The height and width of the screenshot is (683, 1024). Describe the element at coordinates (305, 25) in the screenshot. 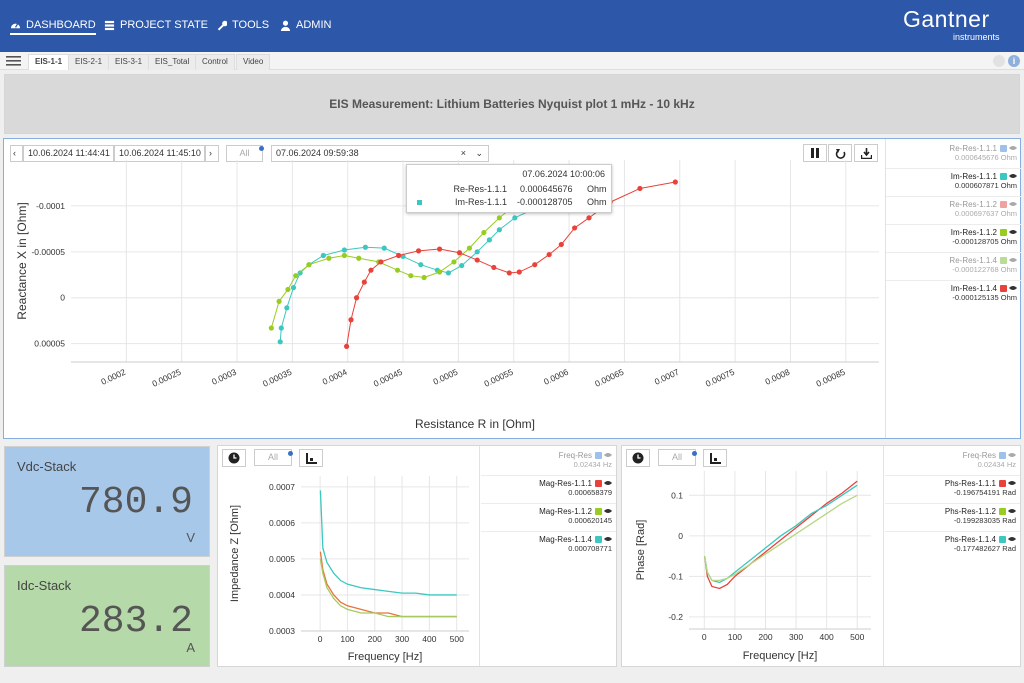

I see `nav-item: ADMIN` at that location.